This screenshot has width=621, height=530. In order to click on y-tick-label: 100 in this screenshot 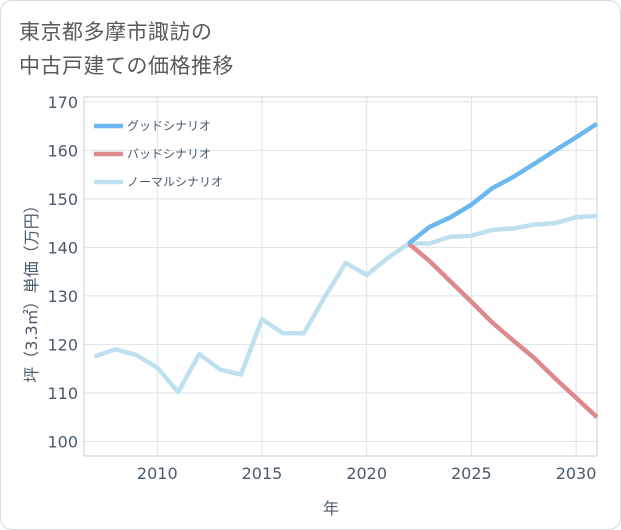, I will do `click(62, 441)`.